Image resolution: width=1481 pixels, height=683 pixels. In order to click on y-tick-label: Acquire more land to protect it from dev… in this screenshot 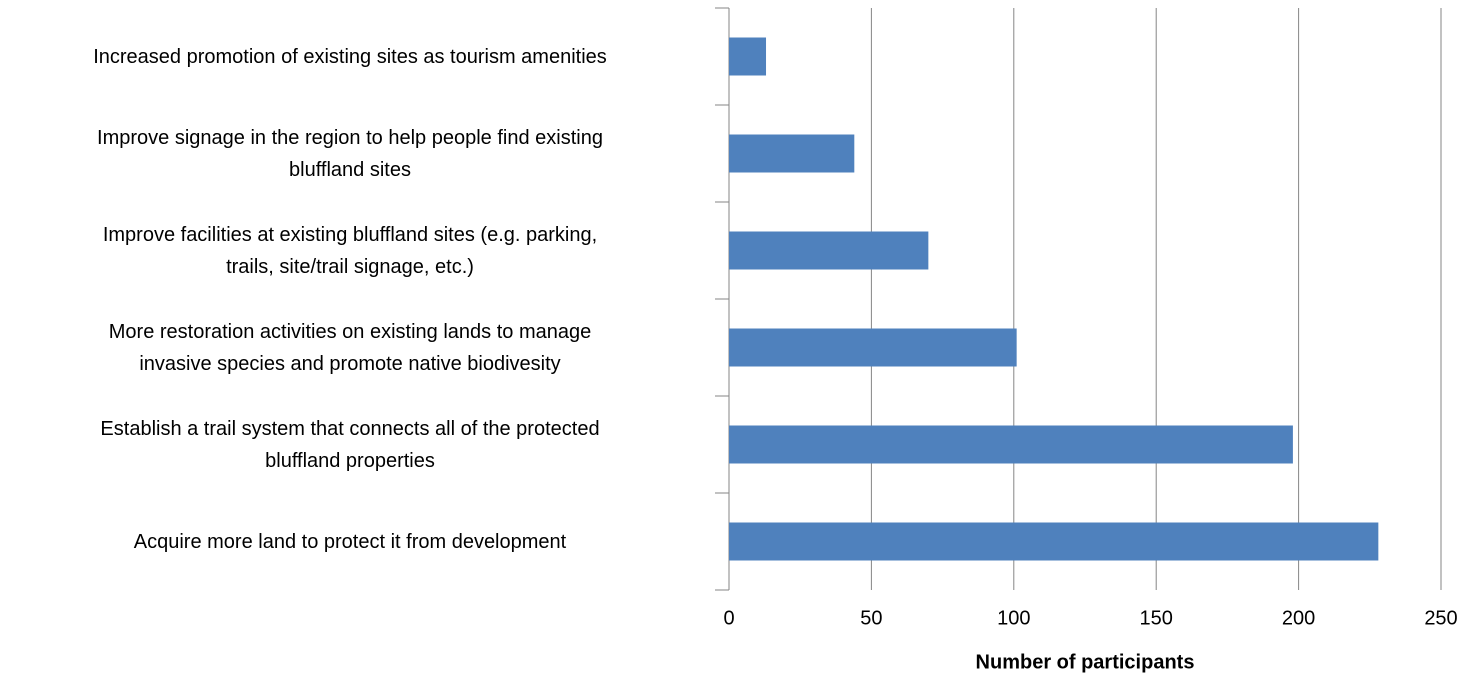, I will do `click(350, 541)`.